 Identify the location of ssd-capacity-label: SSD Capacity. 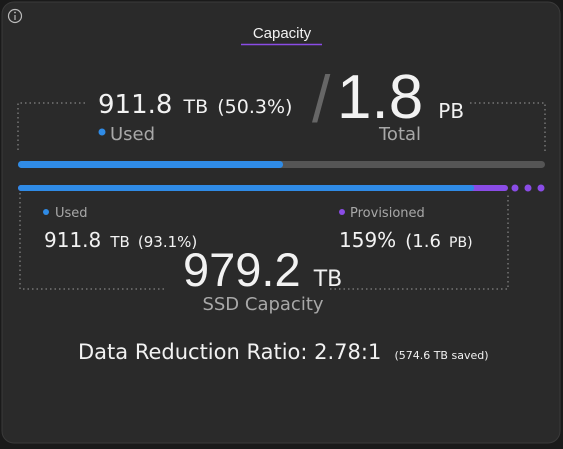
(262, 304).